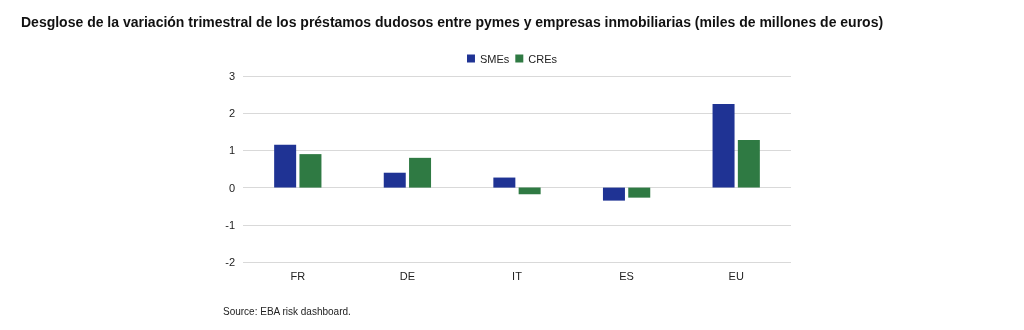 Image resolution: width=1024 pixels, height=330 pixels. What do you see at coordinates (543, 58) in the screenshot?
I see `legend-label: CREs` at bounding box center [543, 58].